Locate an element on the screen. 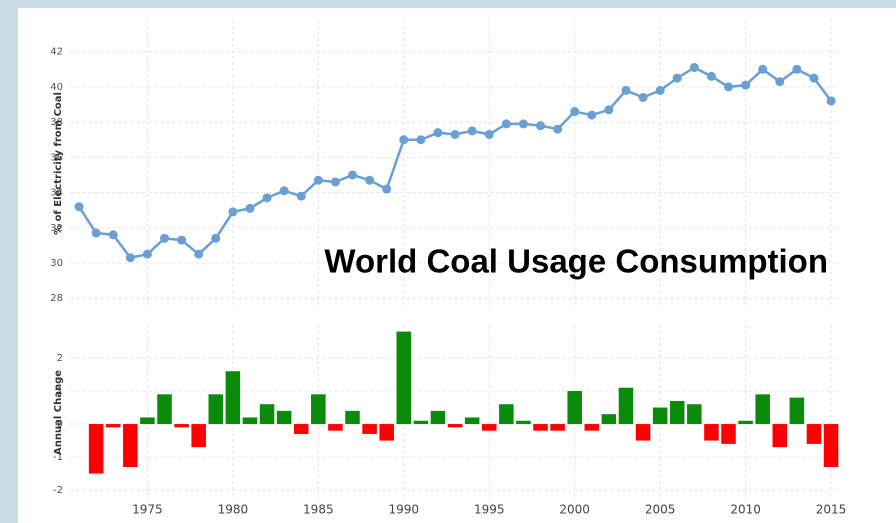  x-tick-label: 1980 is located at coordinates (233, 510).